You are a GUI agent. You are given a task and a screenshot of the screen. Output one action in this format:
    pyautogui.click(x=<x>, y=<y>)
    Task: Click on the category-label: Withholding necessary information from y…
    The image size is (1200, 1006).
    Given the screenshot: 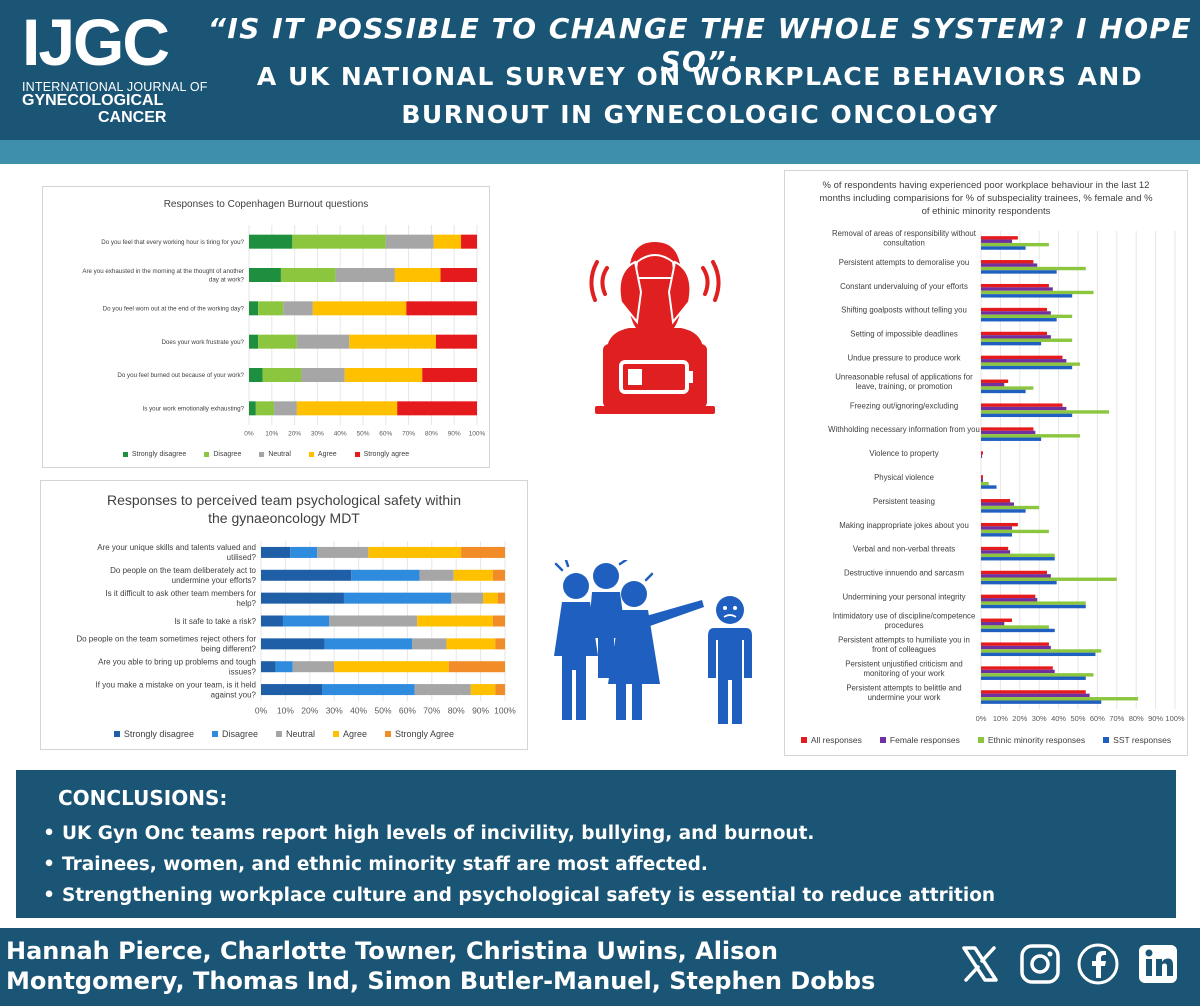 What is the action you would take?
    pyautogui.click(x=904, y=429)
    